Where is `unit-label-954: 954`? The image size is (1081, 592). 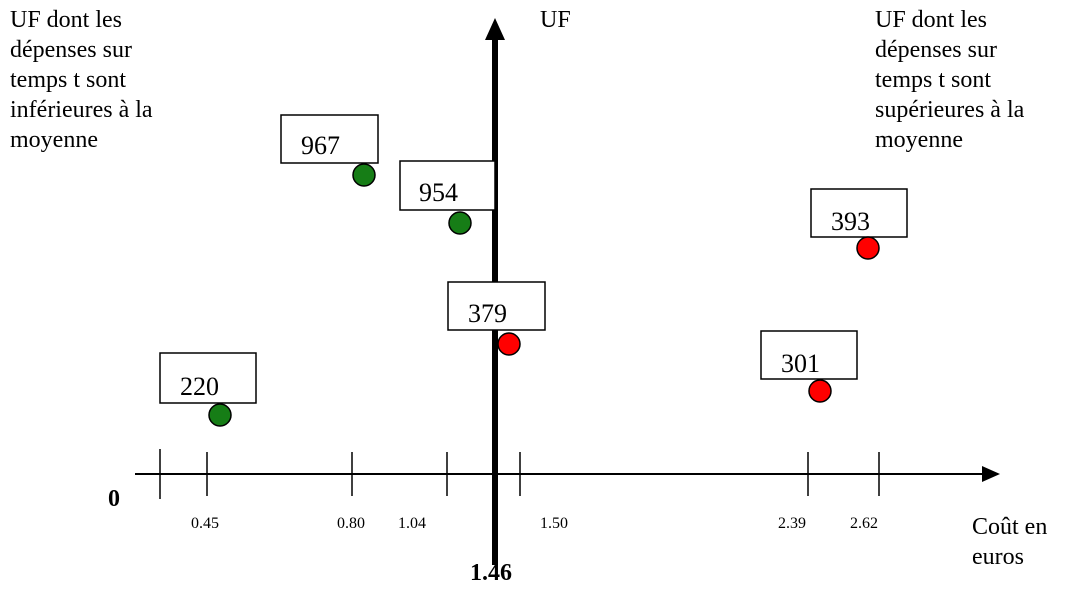 unit-label-954: 954 is located at coordinates (438, 192).